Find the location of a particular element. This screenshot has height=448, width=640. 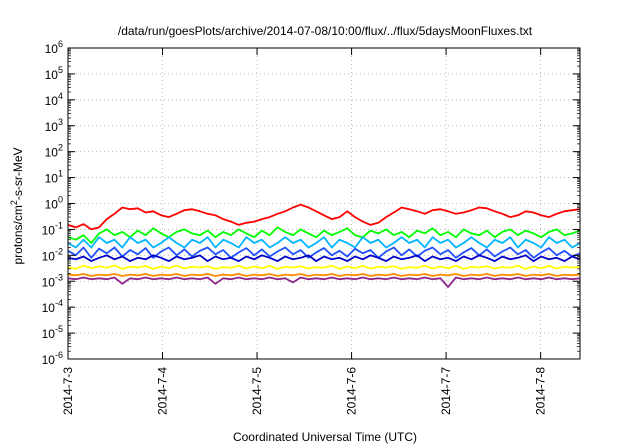

y-tick-label: 10⁵ is located at coordinates (54, 73).